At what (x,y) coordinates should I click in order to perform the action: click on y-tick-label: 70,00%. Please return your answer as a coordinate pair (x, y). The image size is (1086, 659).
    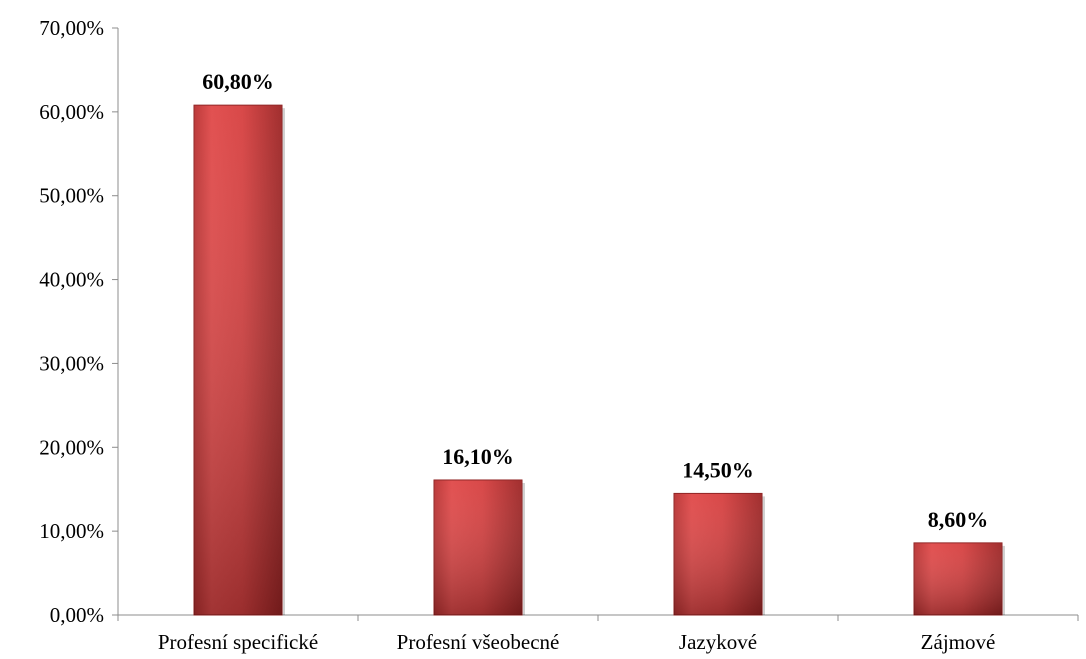
    Looking at the image, I should click on (71, 28).